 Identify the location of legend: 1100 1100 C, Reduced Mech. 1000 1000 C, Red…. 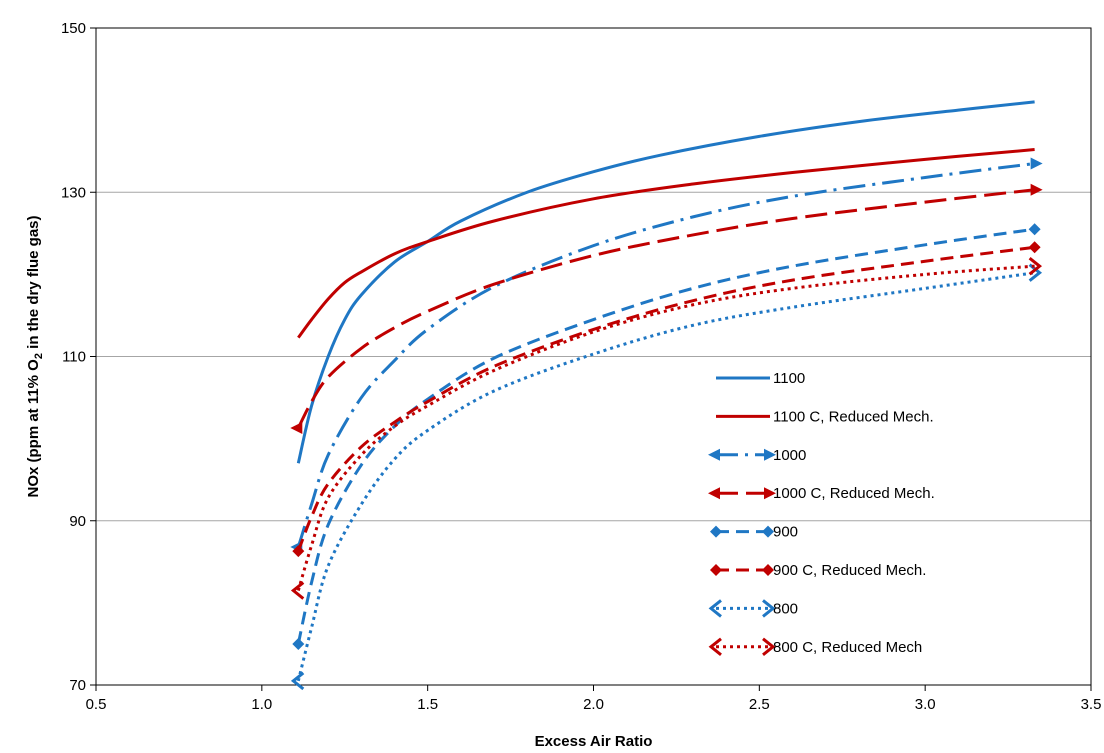
(821, 513).